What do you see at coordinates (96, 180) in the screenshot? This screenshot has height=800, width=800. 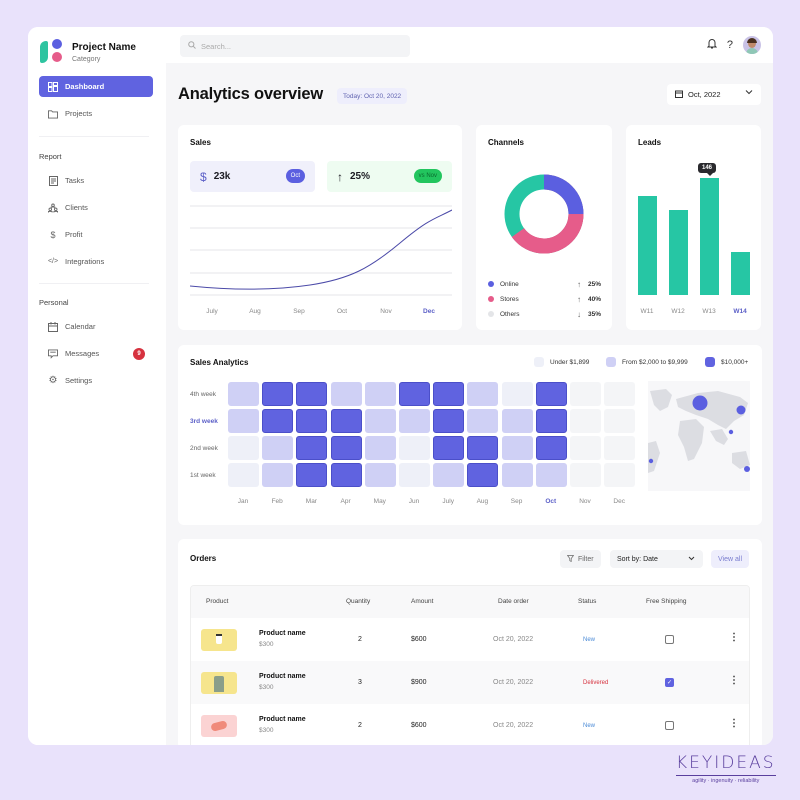 I see `sidebar-item-tasks: Tasks` at bounding box center [96, 180].